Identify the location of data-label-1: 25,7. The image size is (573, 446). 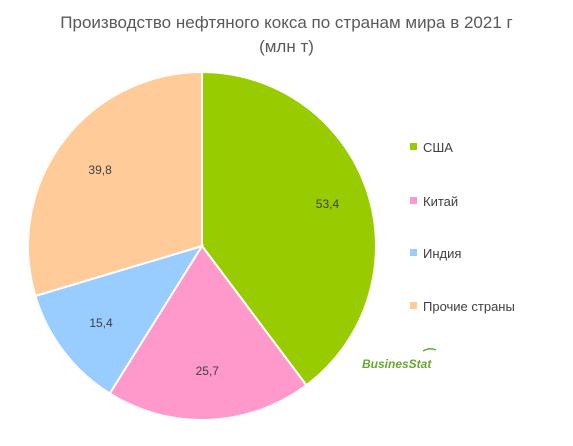
(208, 371).